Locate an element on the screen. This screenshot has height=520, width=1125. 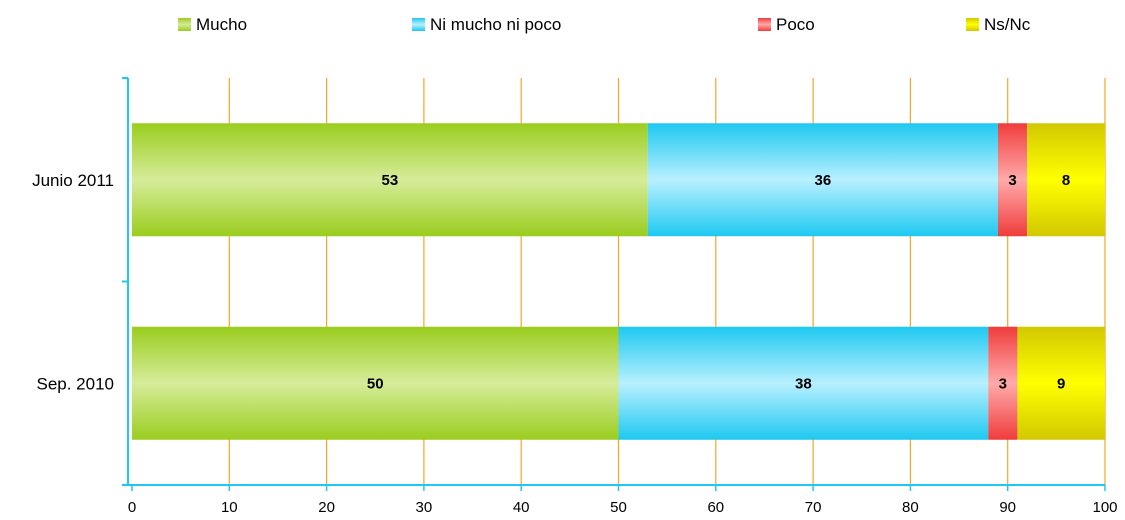
x-tick-label-10: 10 is located at coordinates (229, 507).